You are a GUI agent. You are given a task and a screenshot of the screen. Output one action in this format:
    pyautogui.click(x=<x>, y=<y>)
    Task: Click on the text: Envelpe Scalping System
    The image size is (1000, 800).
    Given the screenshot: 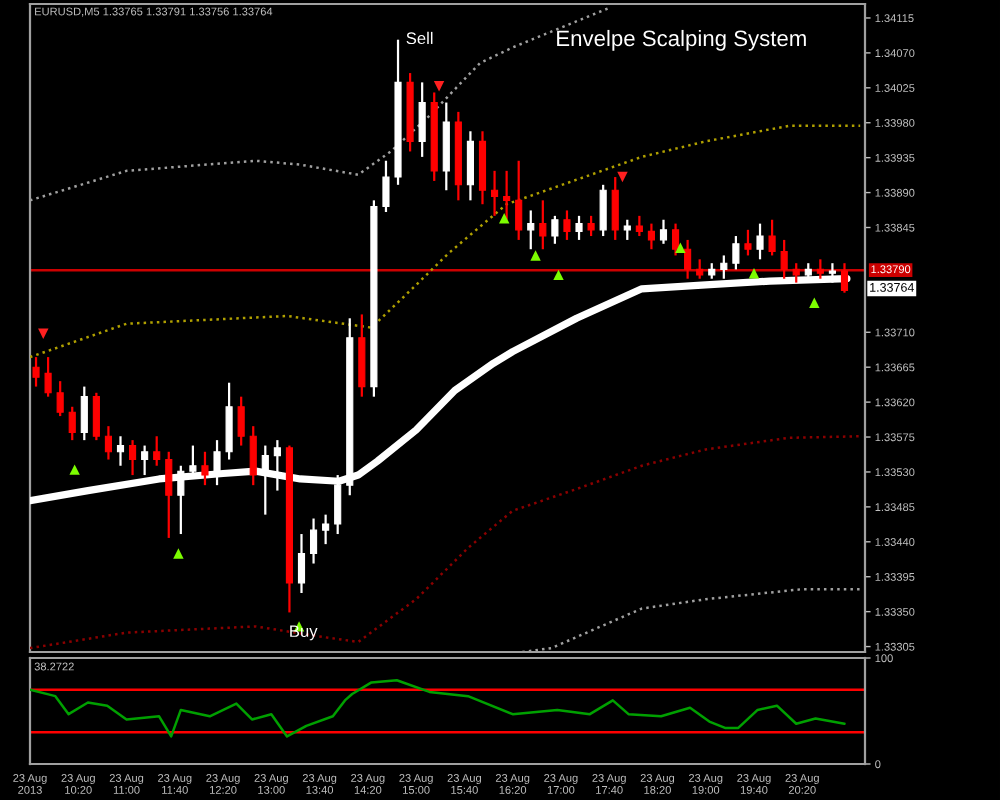 What is the action you would take?
    pyautogui.click(x=681, y=40)
    